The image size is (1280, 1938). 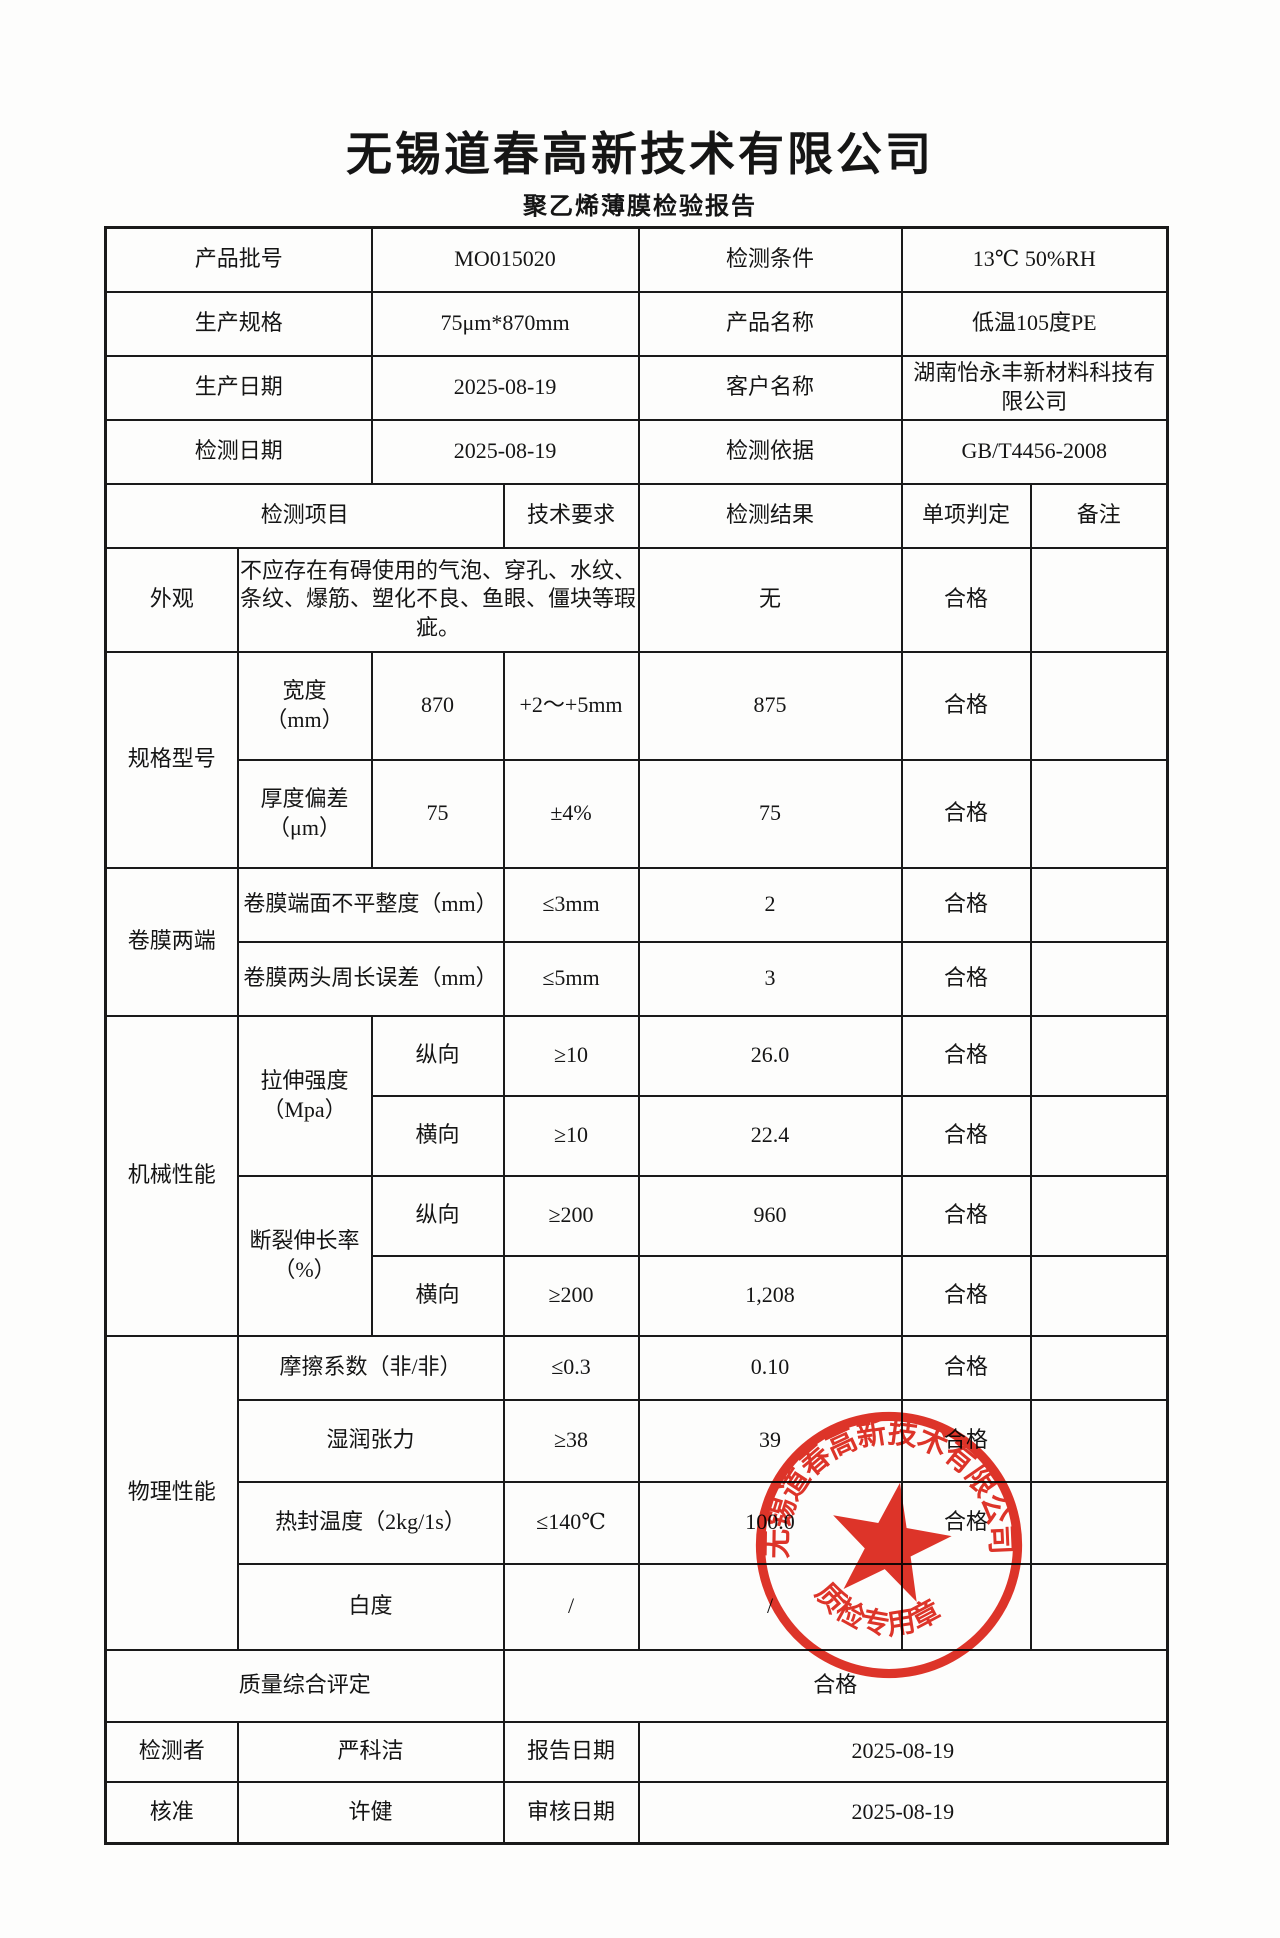 I want to click on elongation-unit: （%）, so click(x=304, y=1269).